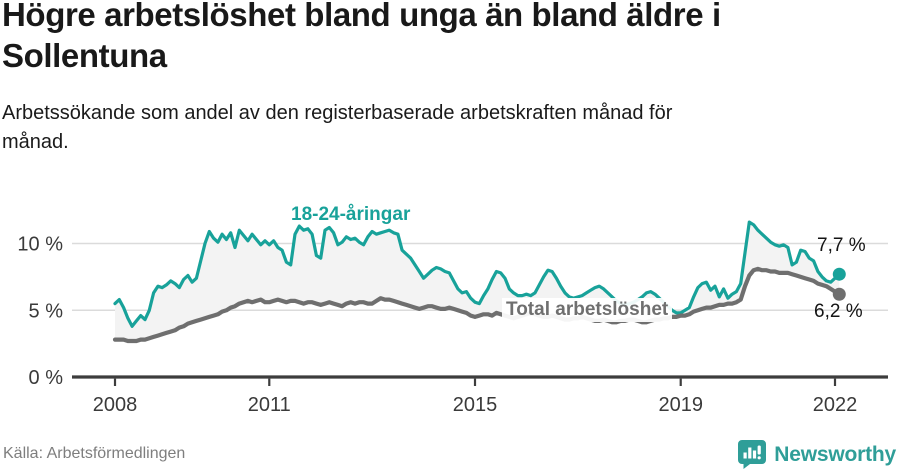  Describe the element at coordinates (841, 245) in the screenshot. I see `end-value-label-youth: 7,7 %` at that location.